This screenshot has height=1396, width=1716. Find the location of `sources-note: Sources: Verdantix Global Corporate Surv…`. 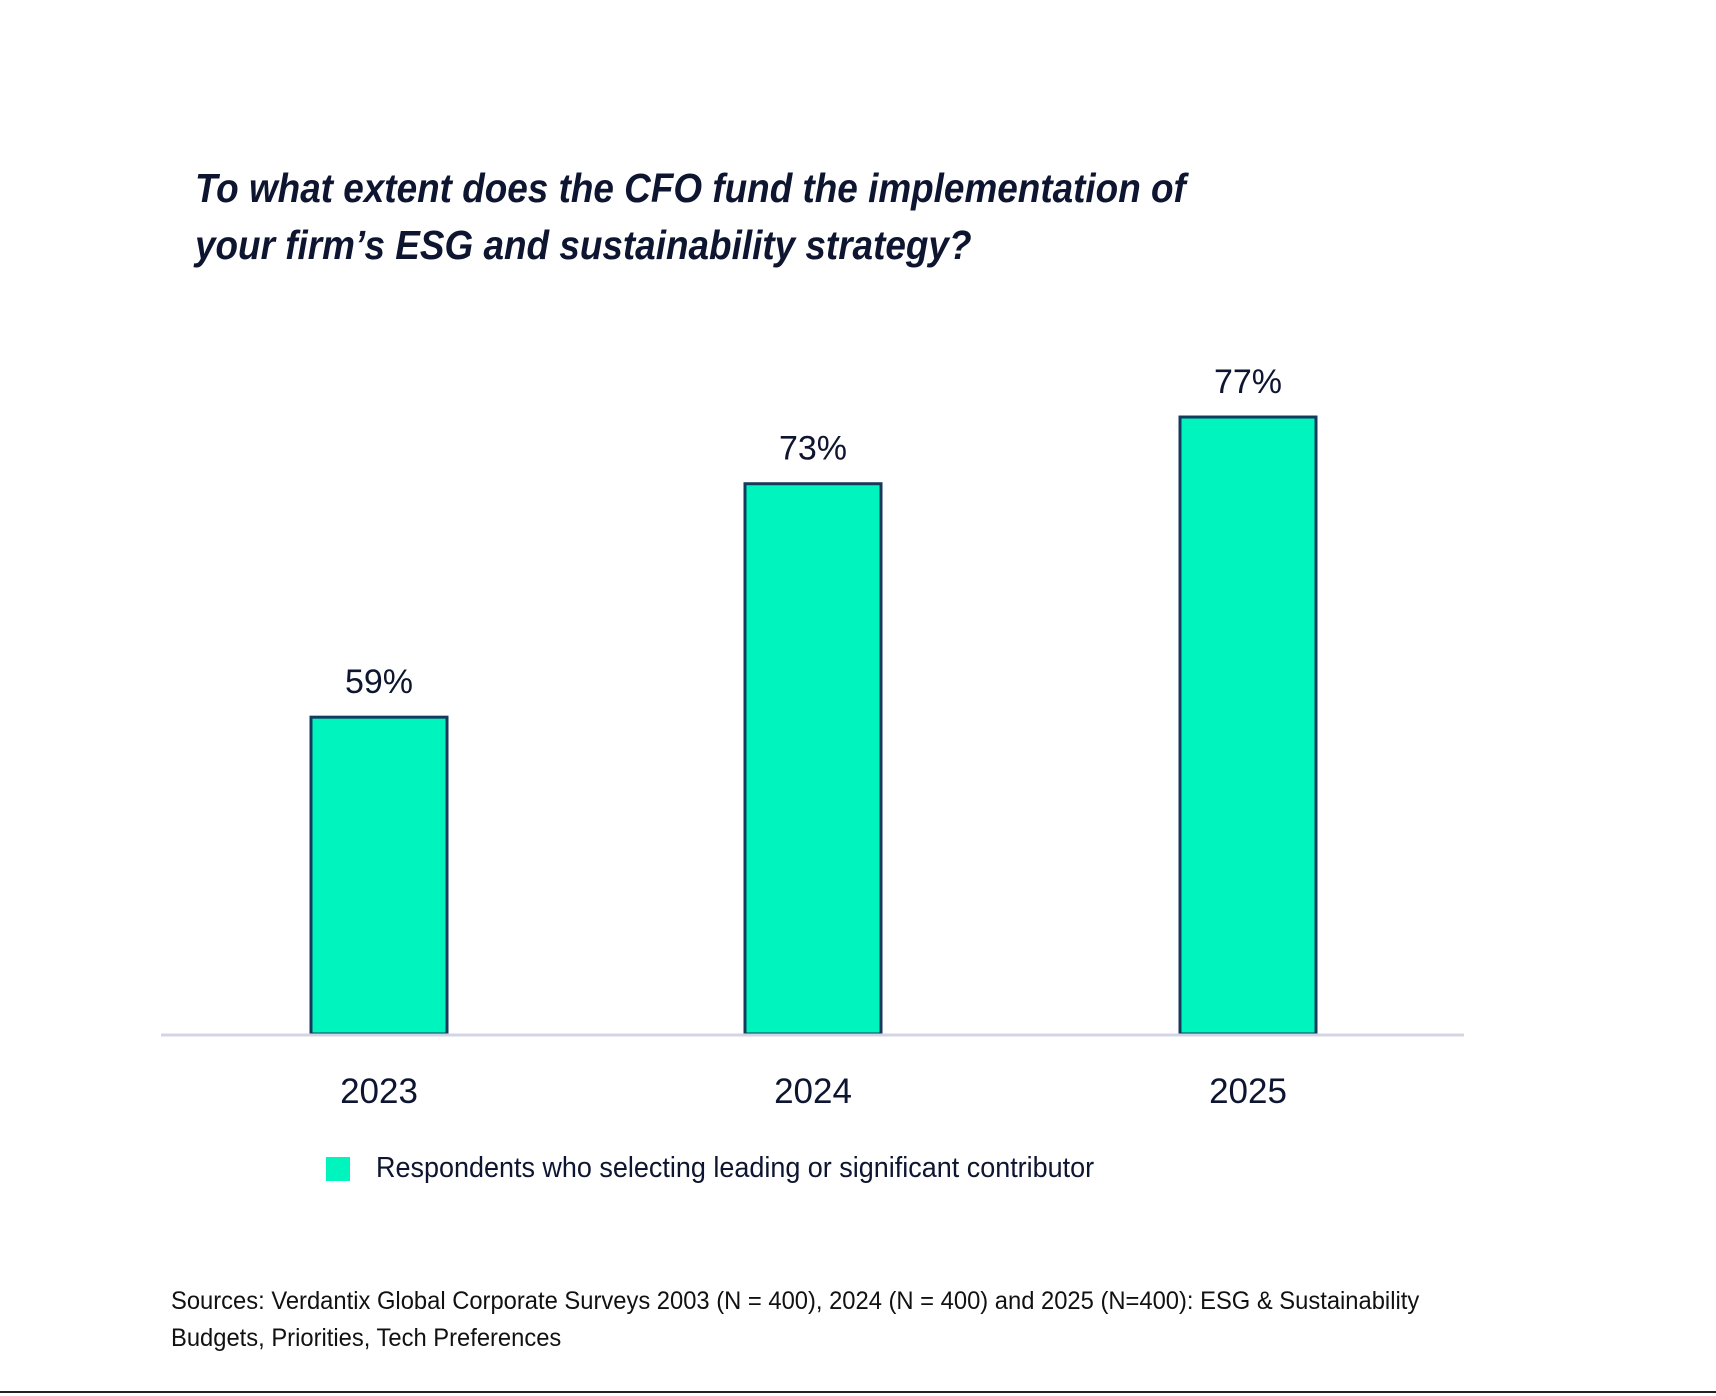

sources-note: Sources: Verdantix Global Corporate Surv… is located at coordinates (795, 1319).